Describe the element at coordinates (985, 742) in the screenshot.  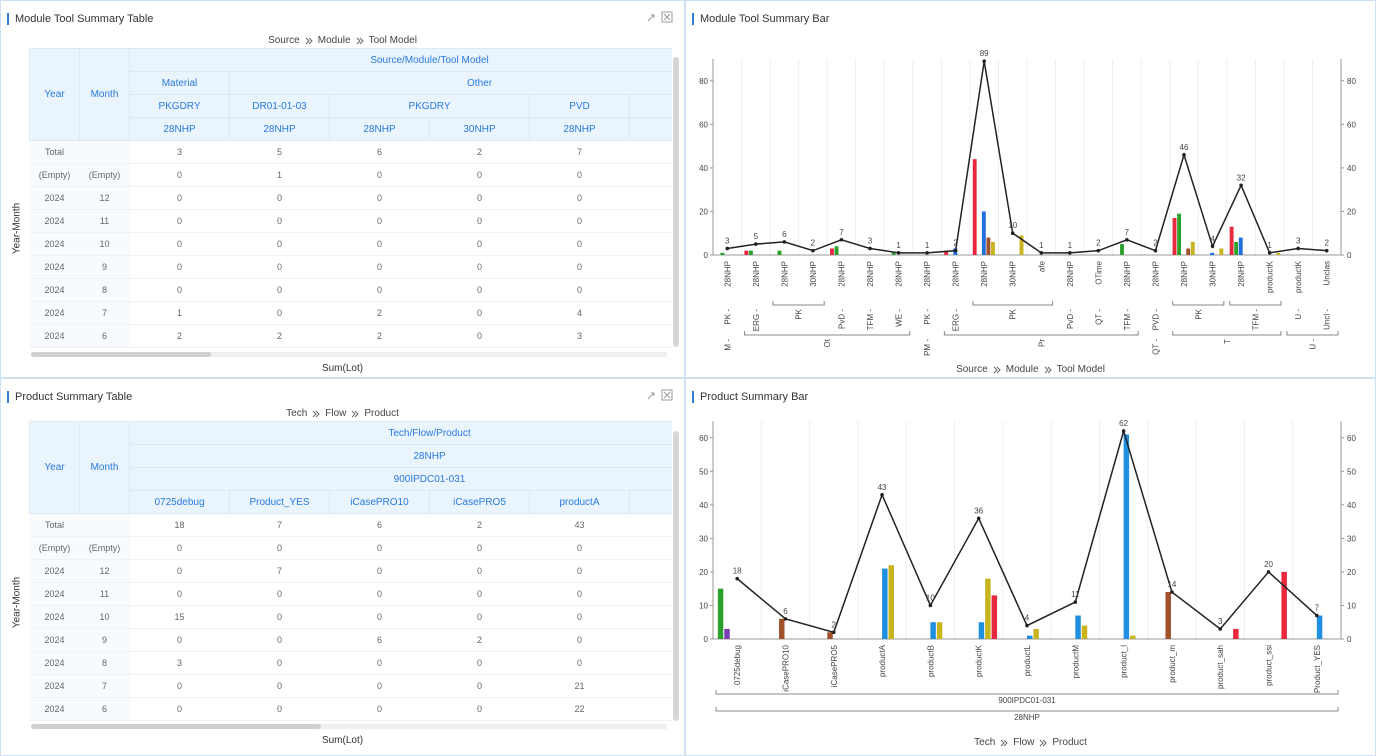
I see `breadcrumb-item: Tech` at that location.